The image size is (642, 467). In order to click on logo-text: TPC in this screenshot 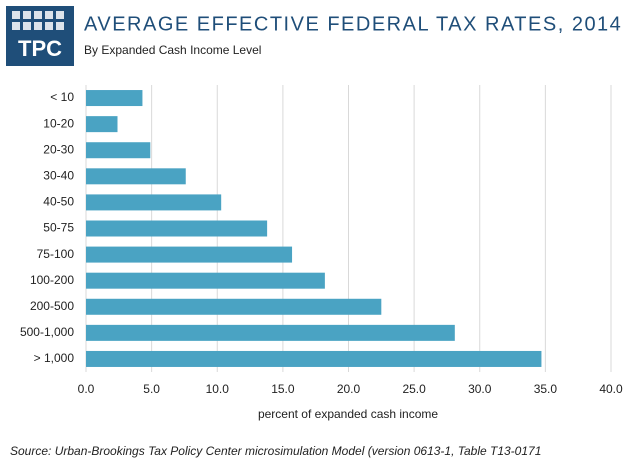, I will do `click(40, 48)`.